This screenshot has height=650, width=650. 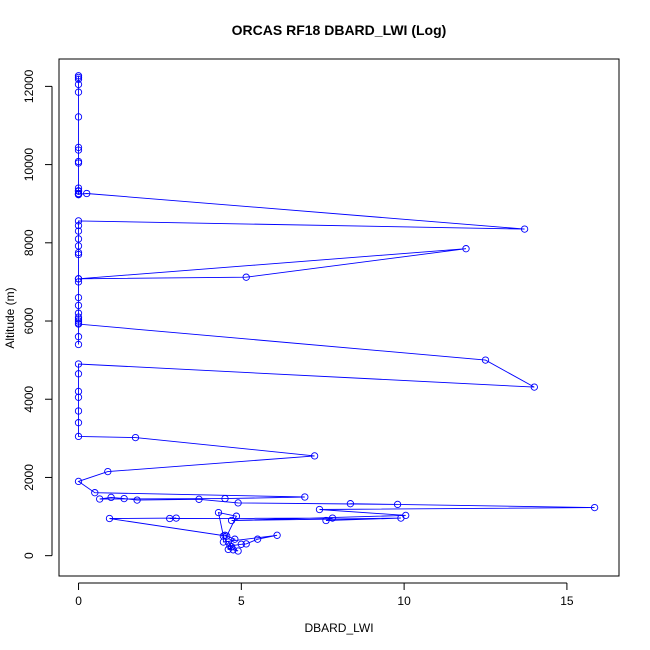 I want to click on y-tick-label: 8000, so click(x=29, y=242).